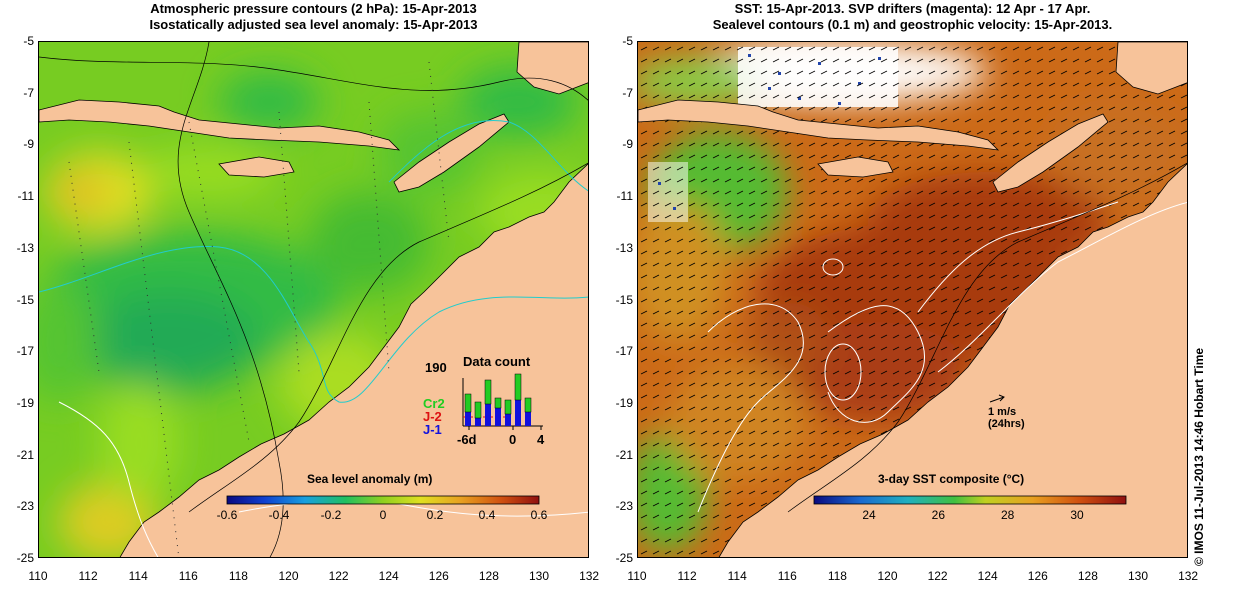 The image size is (1250, 590). What do you see at coordinates (497, 361) in the screenshot?
I see `data-count-title: Data count` at bounding box center [497, 361].